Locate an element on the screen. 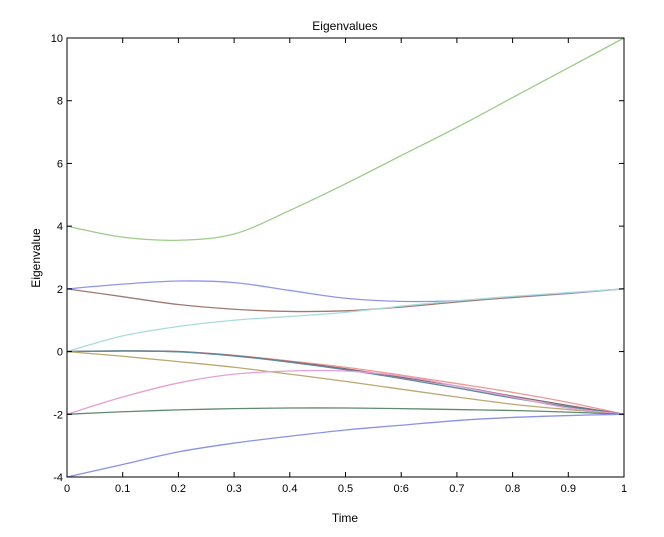  x-tick-label: 0 is located at coordinates (67, 489).